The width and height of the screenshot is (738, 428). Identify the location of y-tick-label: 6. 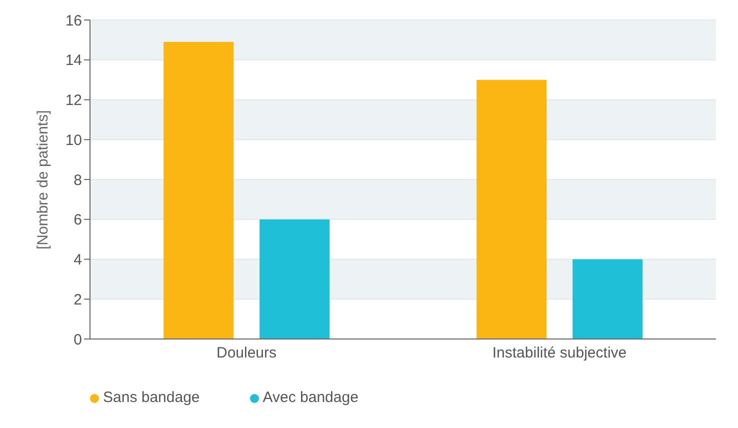
(78, 220).